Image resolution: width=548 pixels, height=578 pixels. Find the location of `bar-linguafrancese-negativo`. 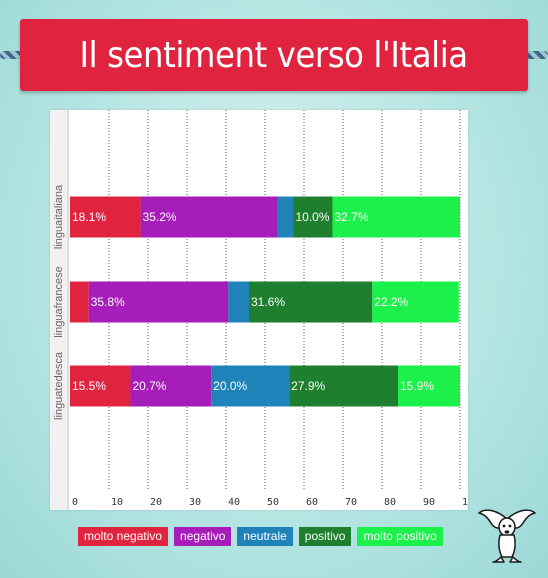

bar-linguafrancese-negativo is located at coordinates (158, 302).